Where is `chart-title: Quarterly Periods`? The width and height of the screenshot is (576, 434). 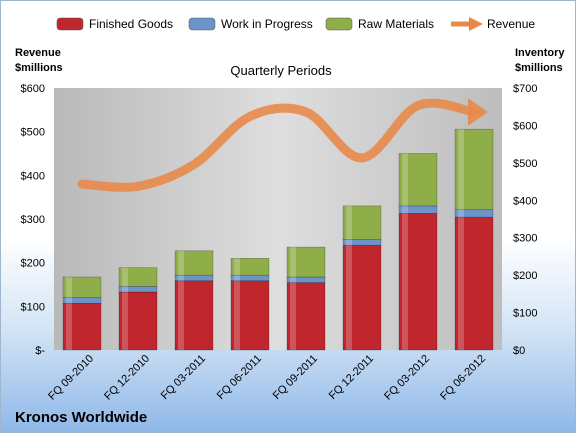
chart-title: Quarterly Periods is located at coordinates (281, 70).